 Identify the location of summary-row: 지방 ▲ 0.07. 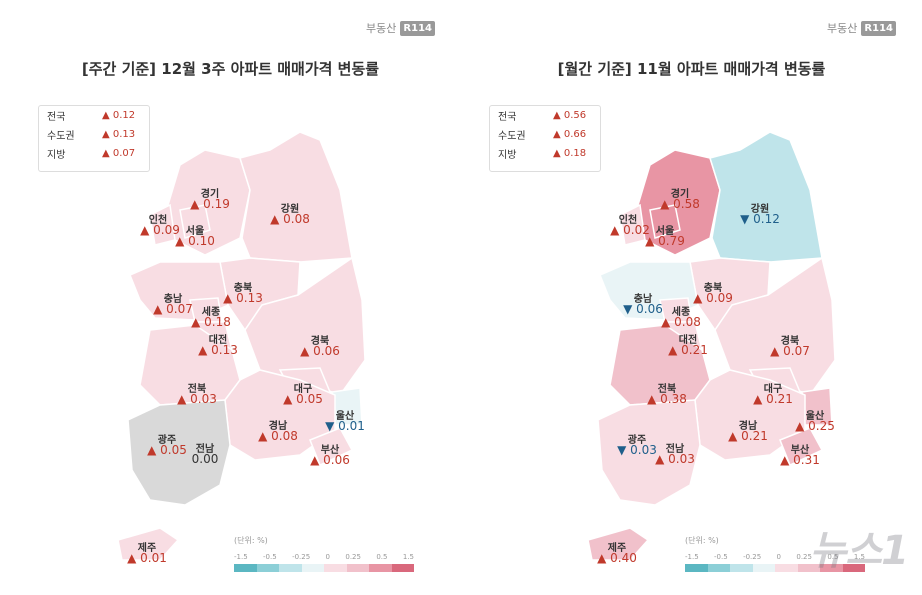
(94, 153).